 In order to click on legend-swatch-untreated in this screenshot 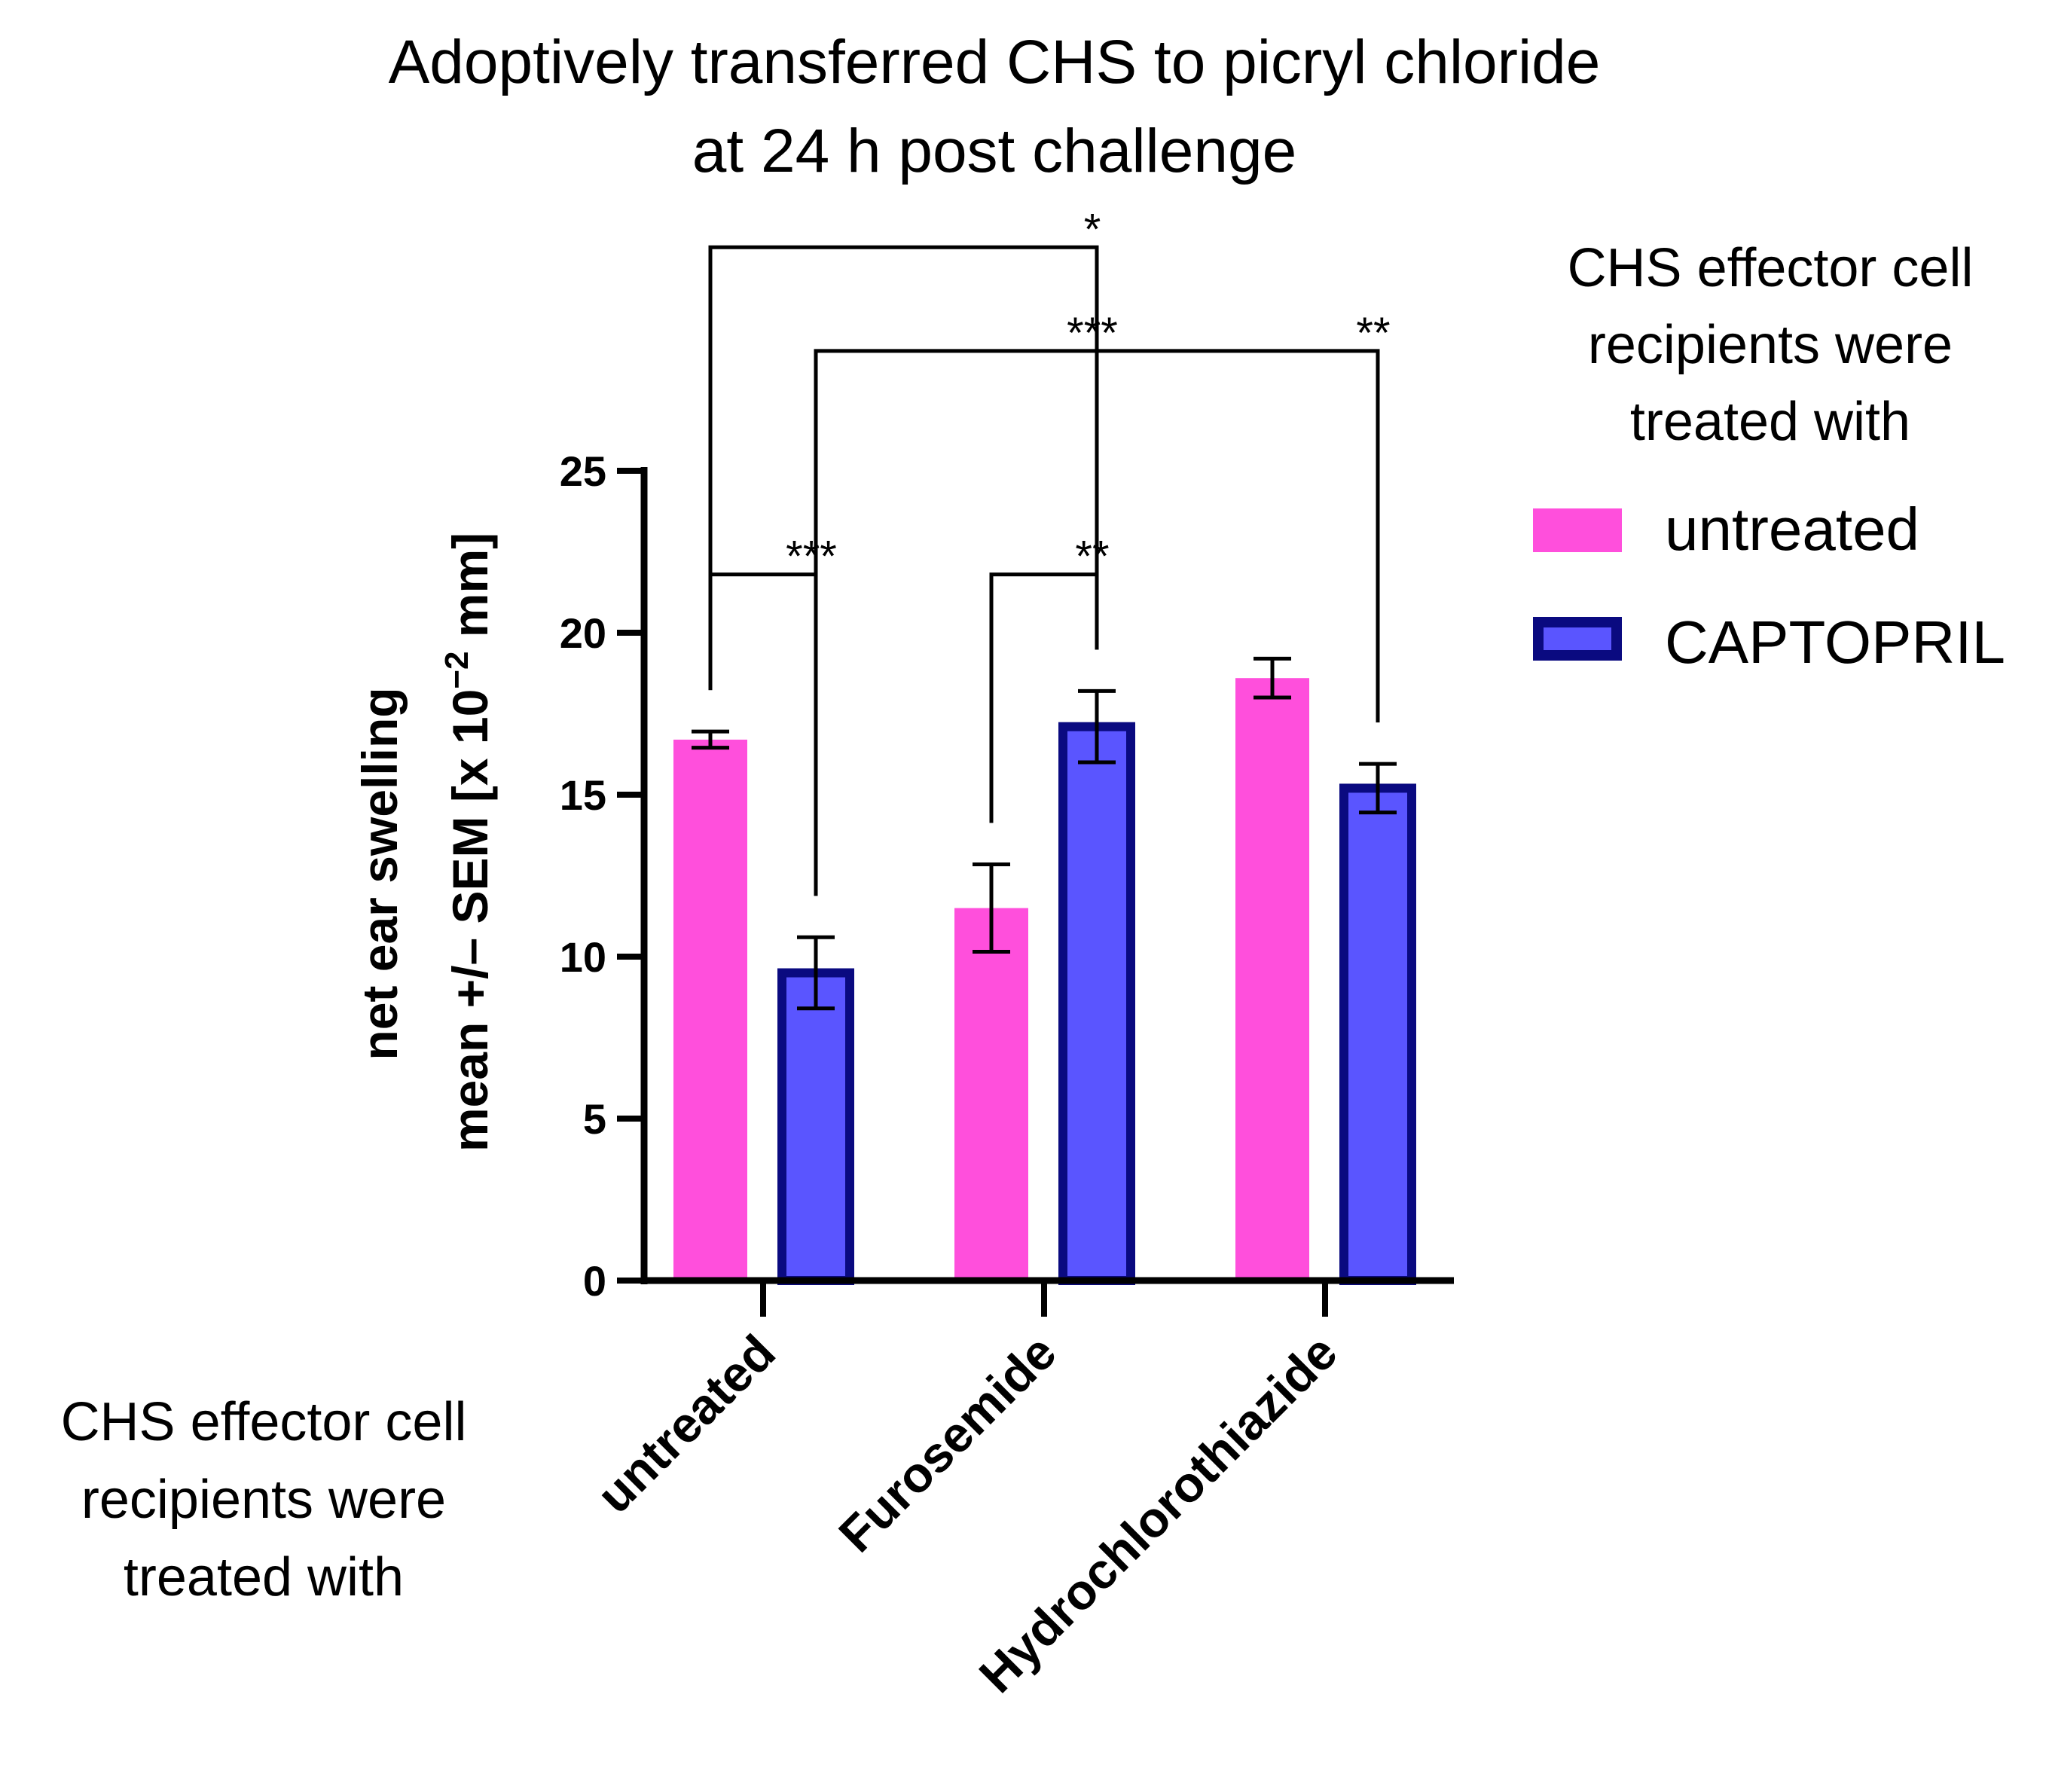, I will do `click(1577, 530)`.